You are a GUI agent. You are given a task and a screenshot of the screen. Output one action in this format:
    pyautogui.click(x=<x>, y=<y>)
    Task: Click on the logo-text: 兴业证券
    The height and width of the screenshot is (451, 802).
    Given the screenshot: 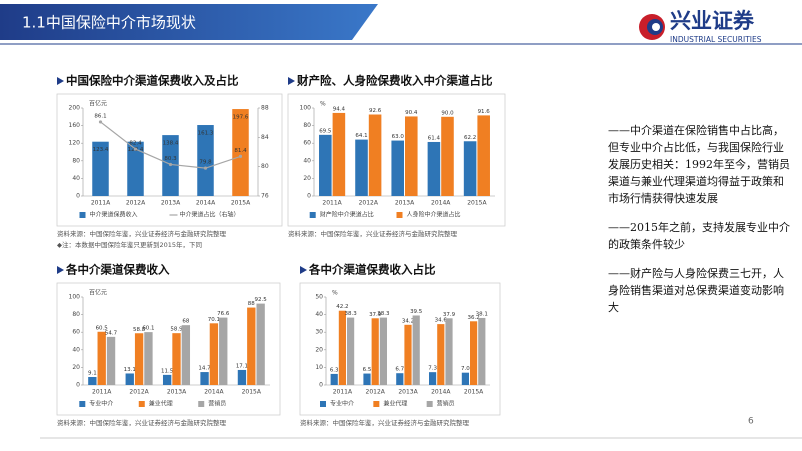 What is the action you would take?
    pyautogui.click(x=712, y=21)
    